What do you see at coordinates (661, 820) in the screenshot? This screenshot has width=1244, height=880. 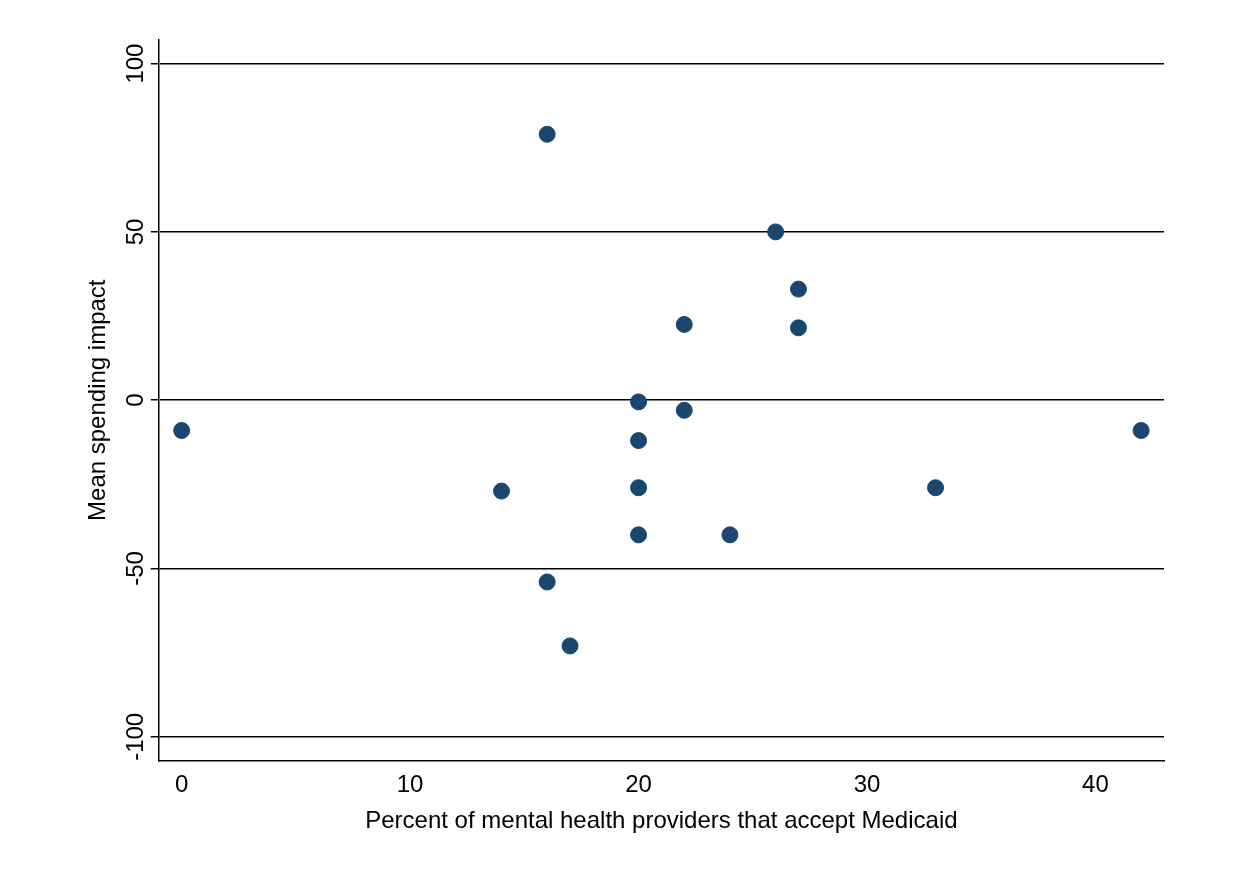 I see `x-axis-title: Percent of mental health providers that accept Medicaid` at bounding box center [661, 820].